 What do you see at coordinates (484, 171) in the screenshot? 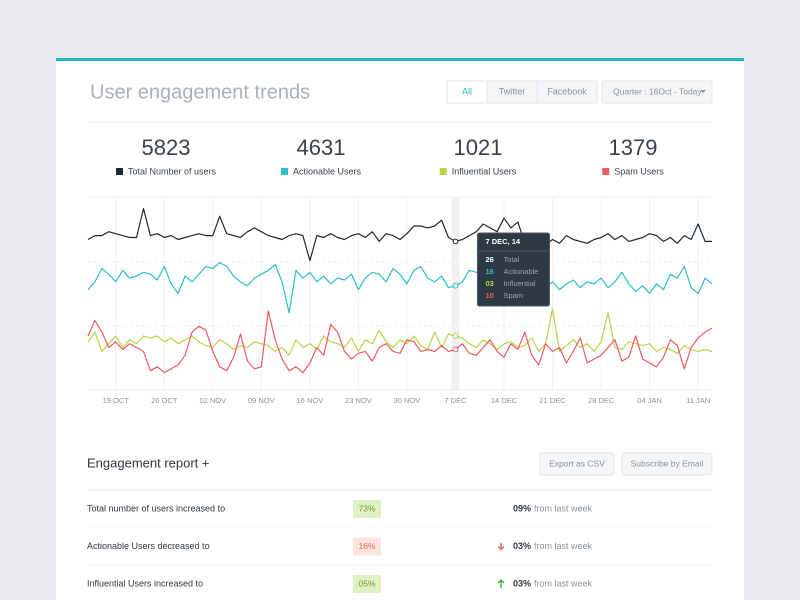
I see `legend-label: Influential Users` at bounding box center [484, 171].